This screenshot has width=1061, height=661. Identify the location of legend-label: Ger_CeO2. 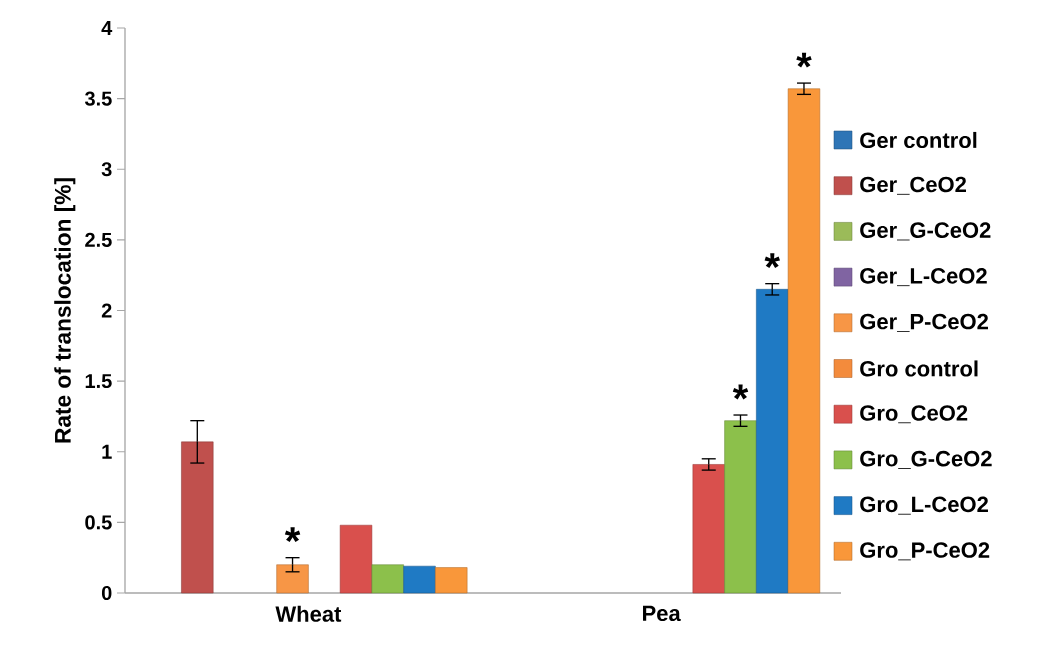
(913, 185).